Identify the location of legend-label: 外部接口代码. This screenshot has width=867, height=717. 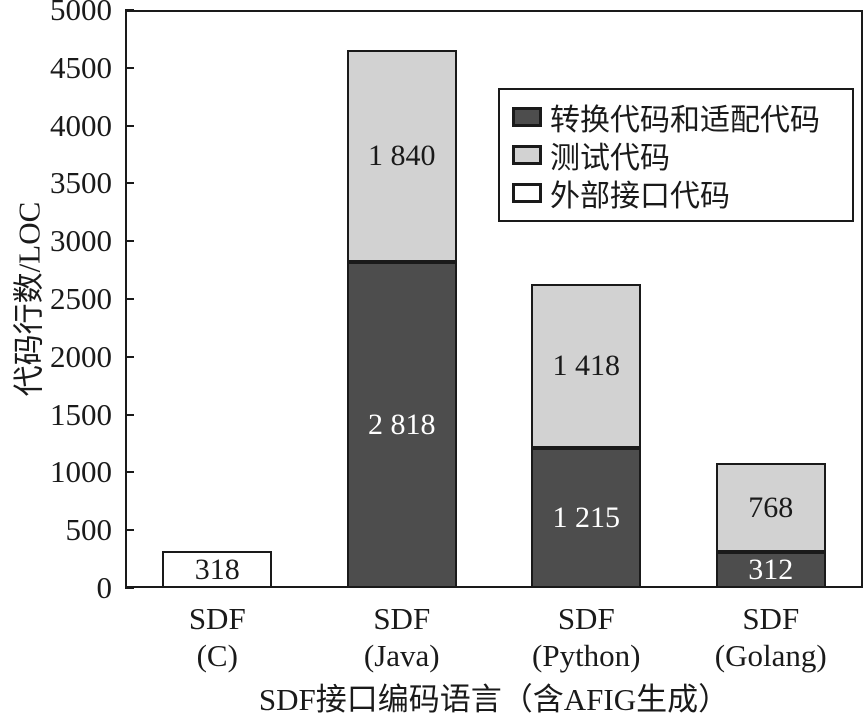
(640, 196).